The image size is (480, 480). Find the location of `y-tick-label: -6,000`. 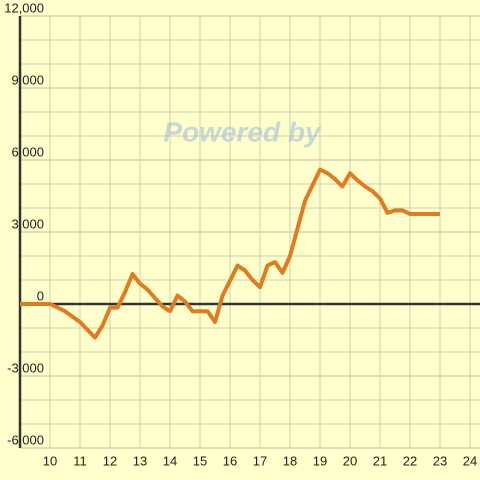

y-tick-label: -6,000 is located at coordinates (25, 439).